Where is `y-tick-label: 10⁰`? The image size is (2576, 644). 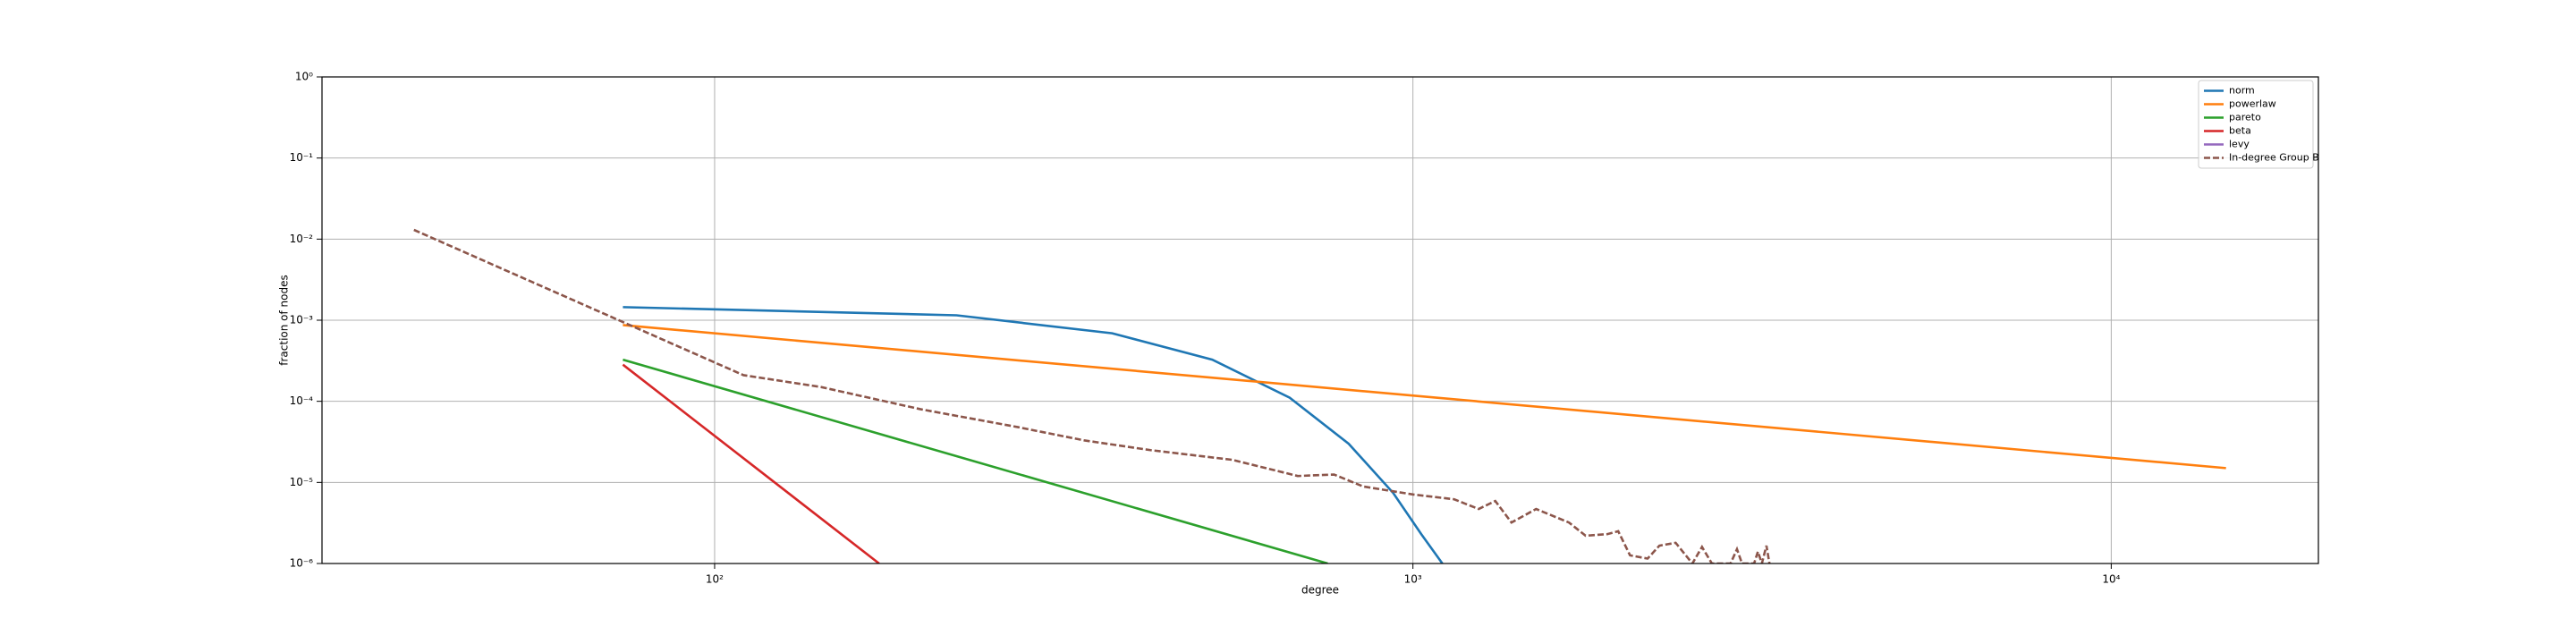 y-tick-label: 10⁰ is located at coordinates (304, 77).